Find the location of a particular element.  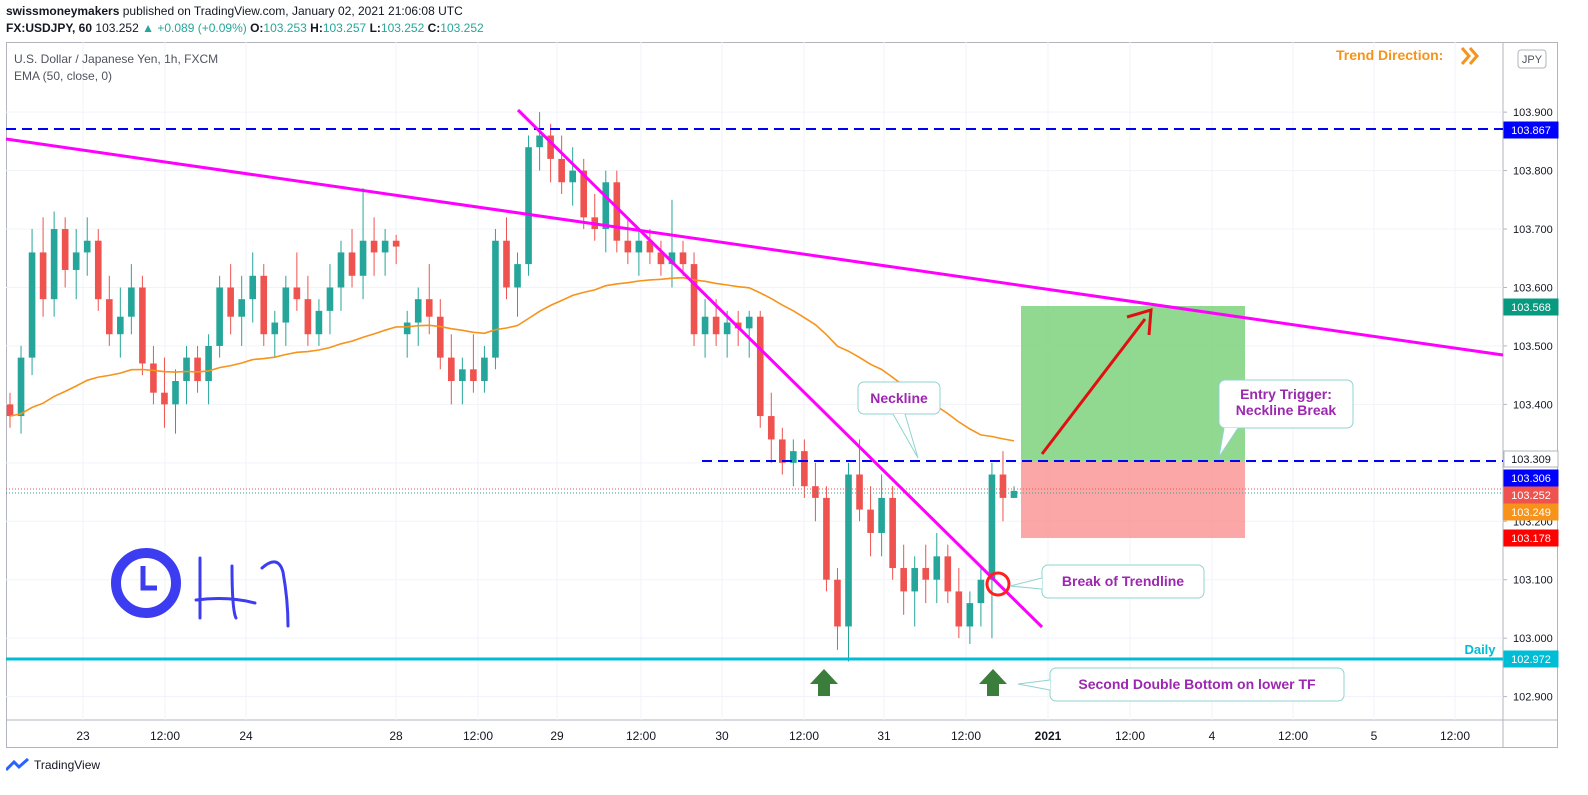

break-callout: Break of Trendline is located at coordinates (1107, 581).